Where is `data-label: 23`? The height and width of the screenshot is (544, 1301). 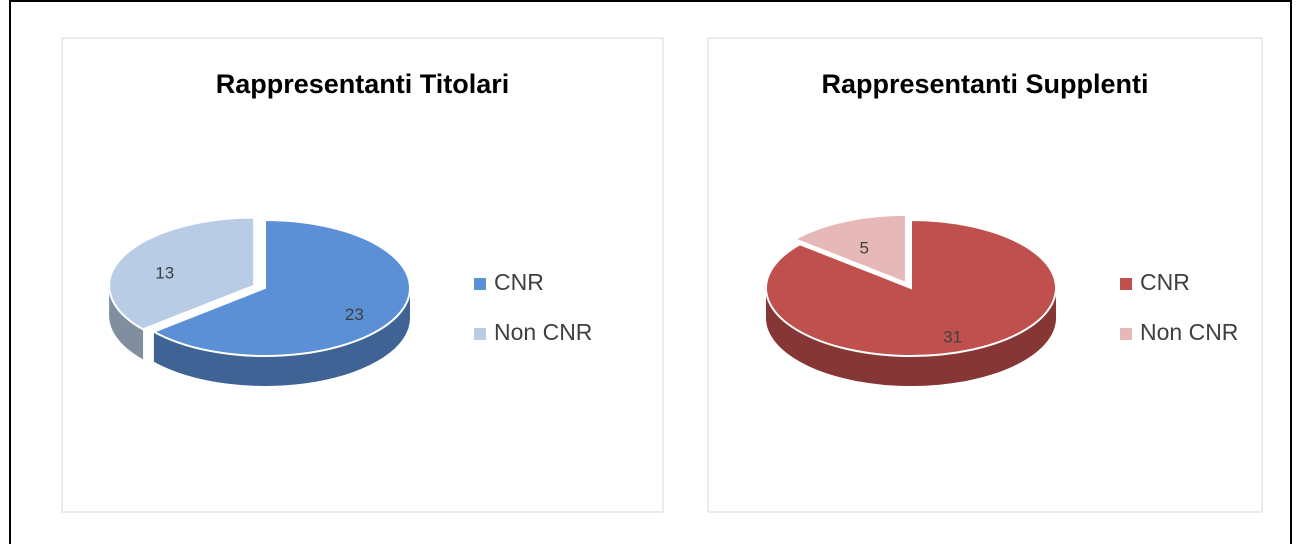 data-label: 23 is located at coordinates (354, 314).